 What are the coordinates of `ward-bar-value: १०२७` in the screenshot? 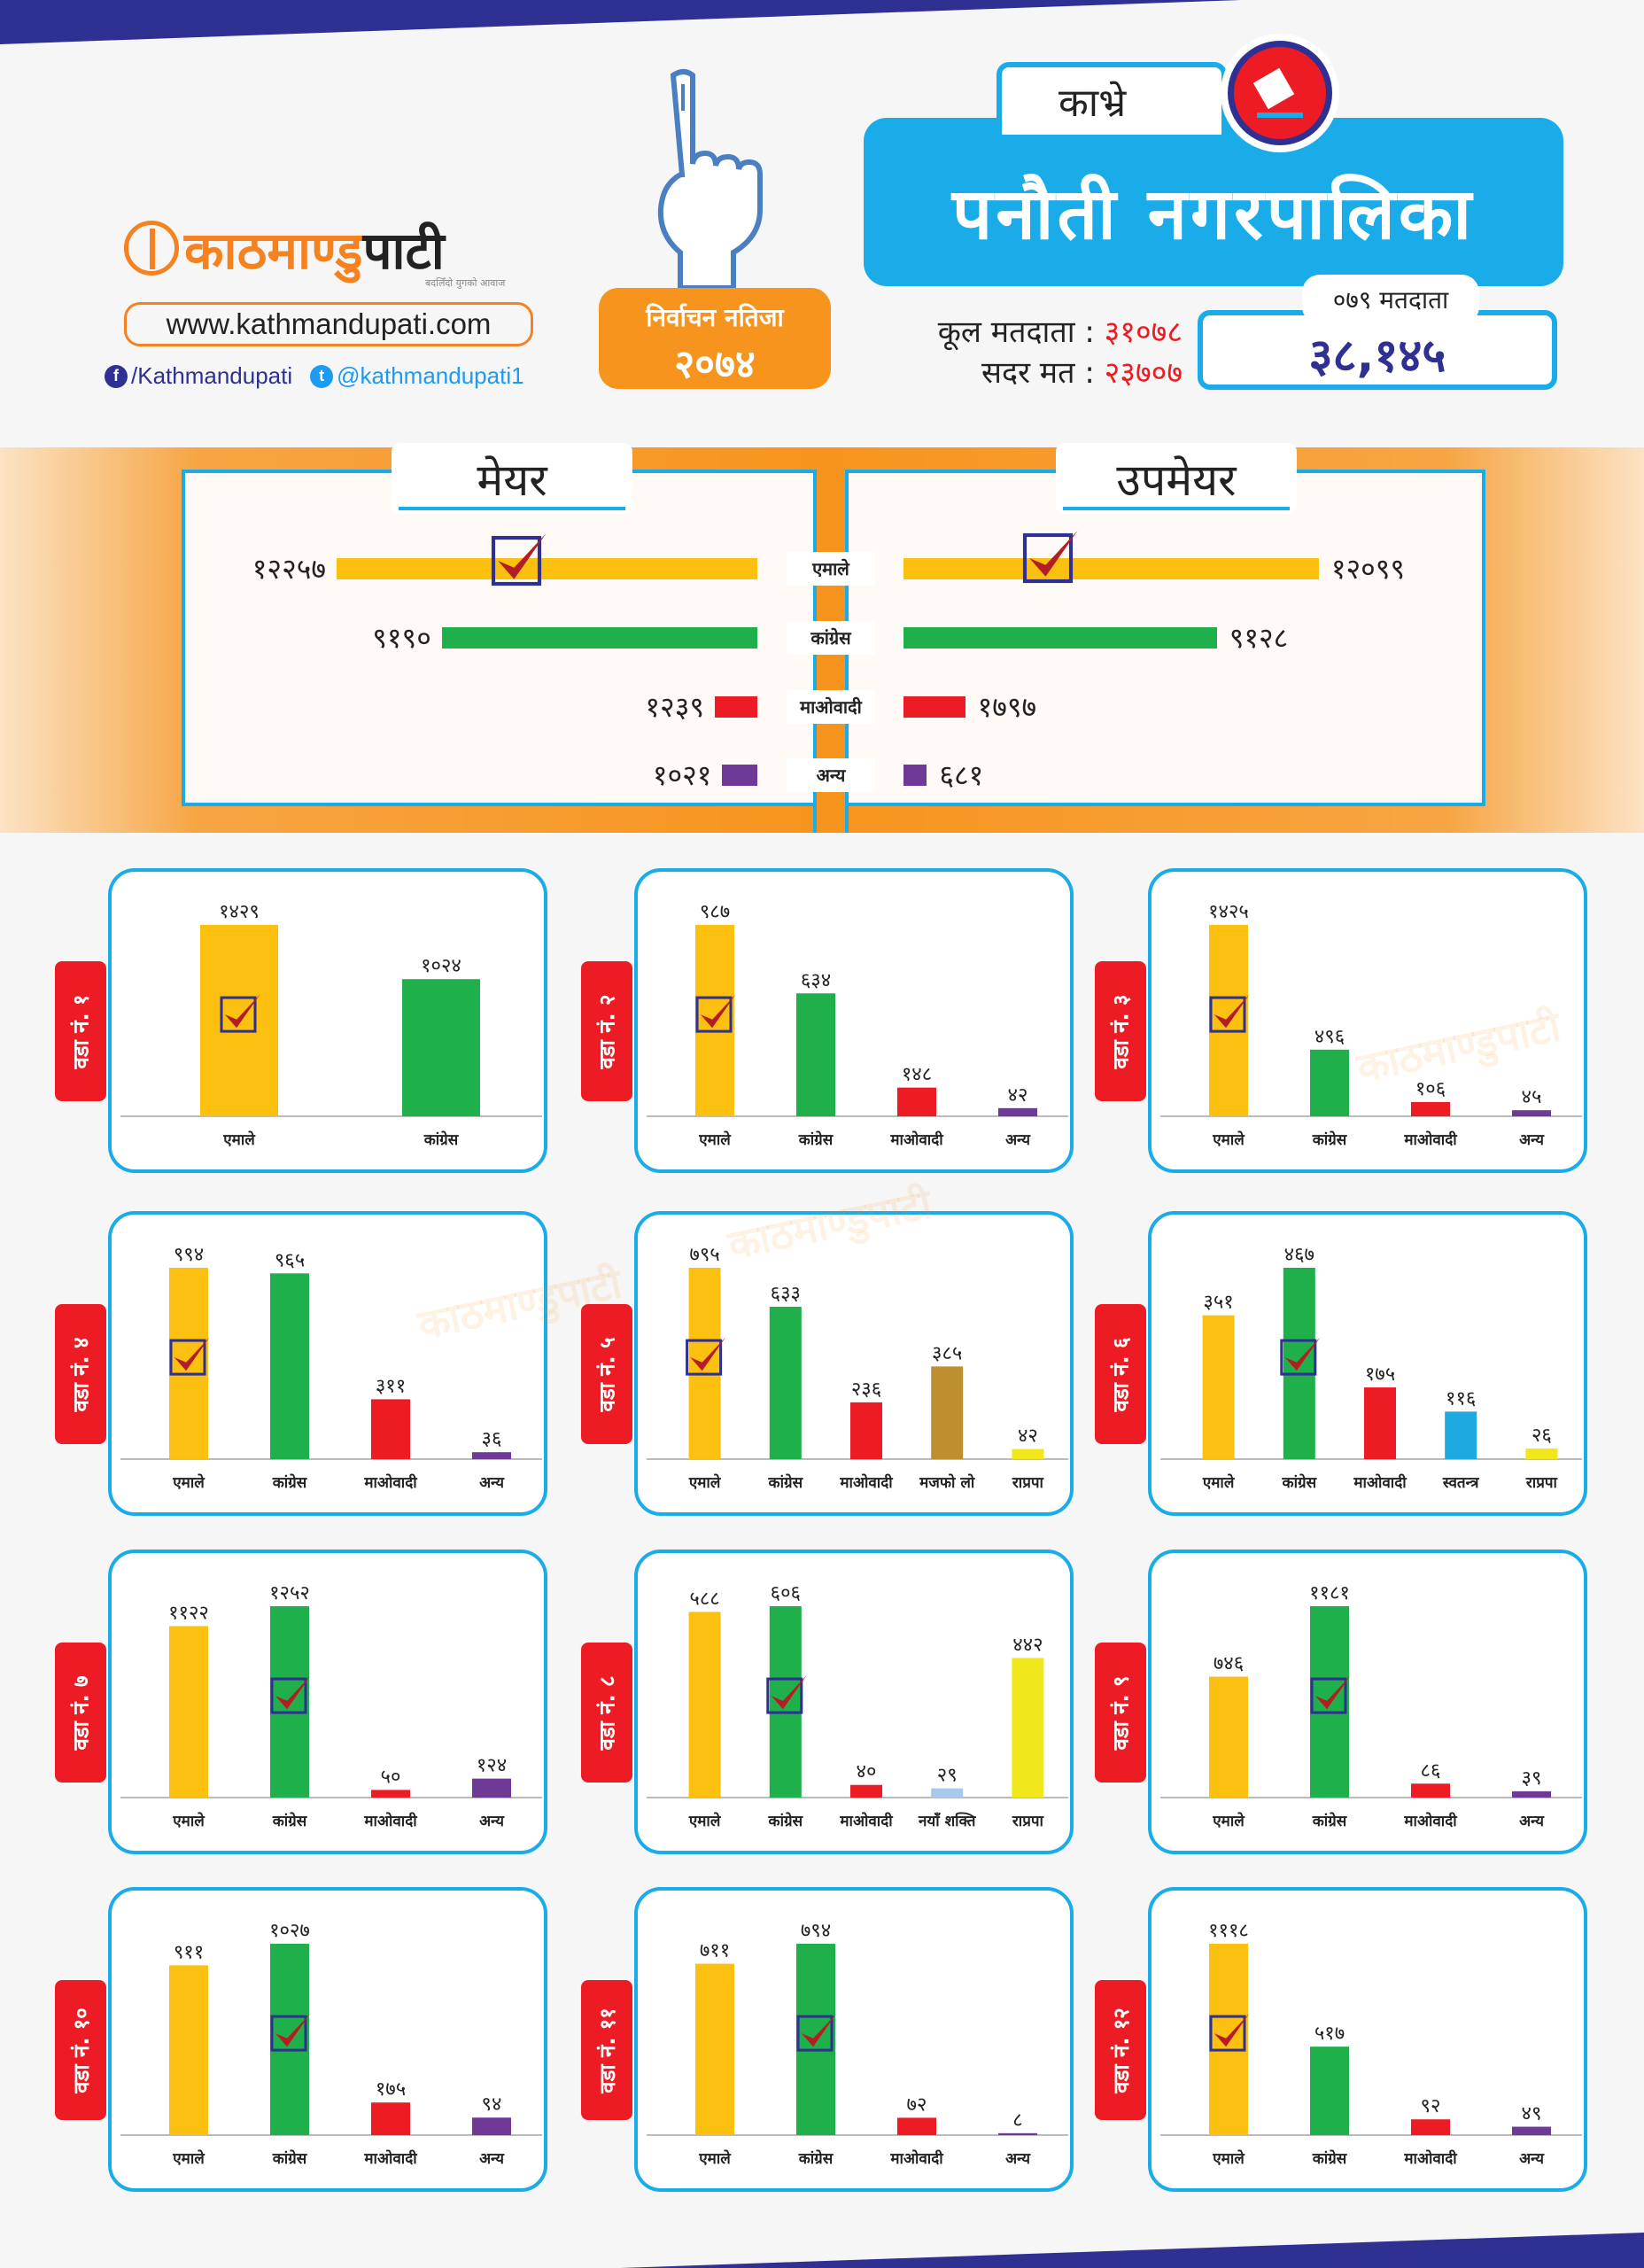 It's located at (289, 1931).